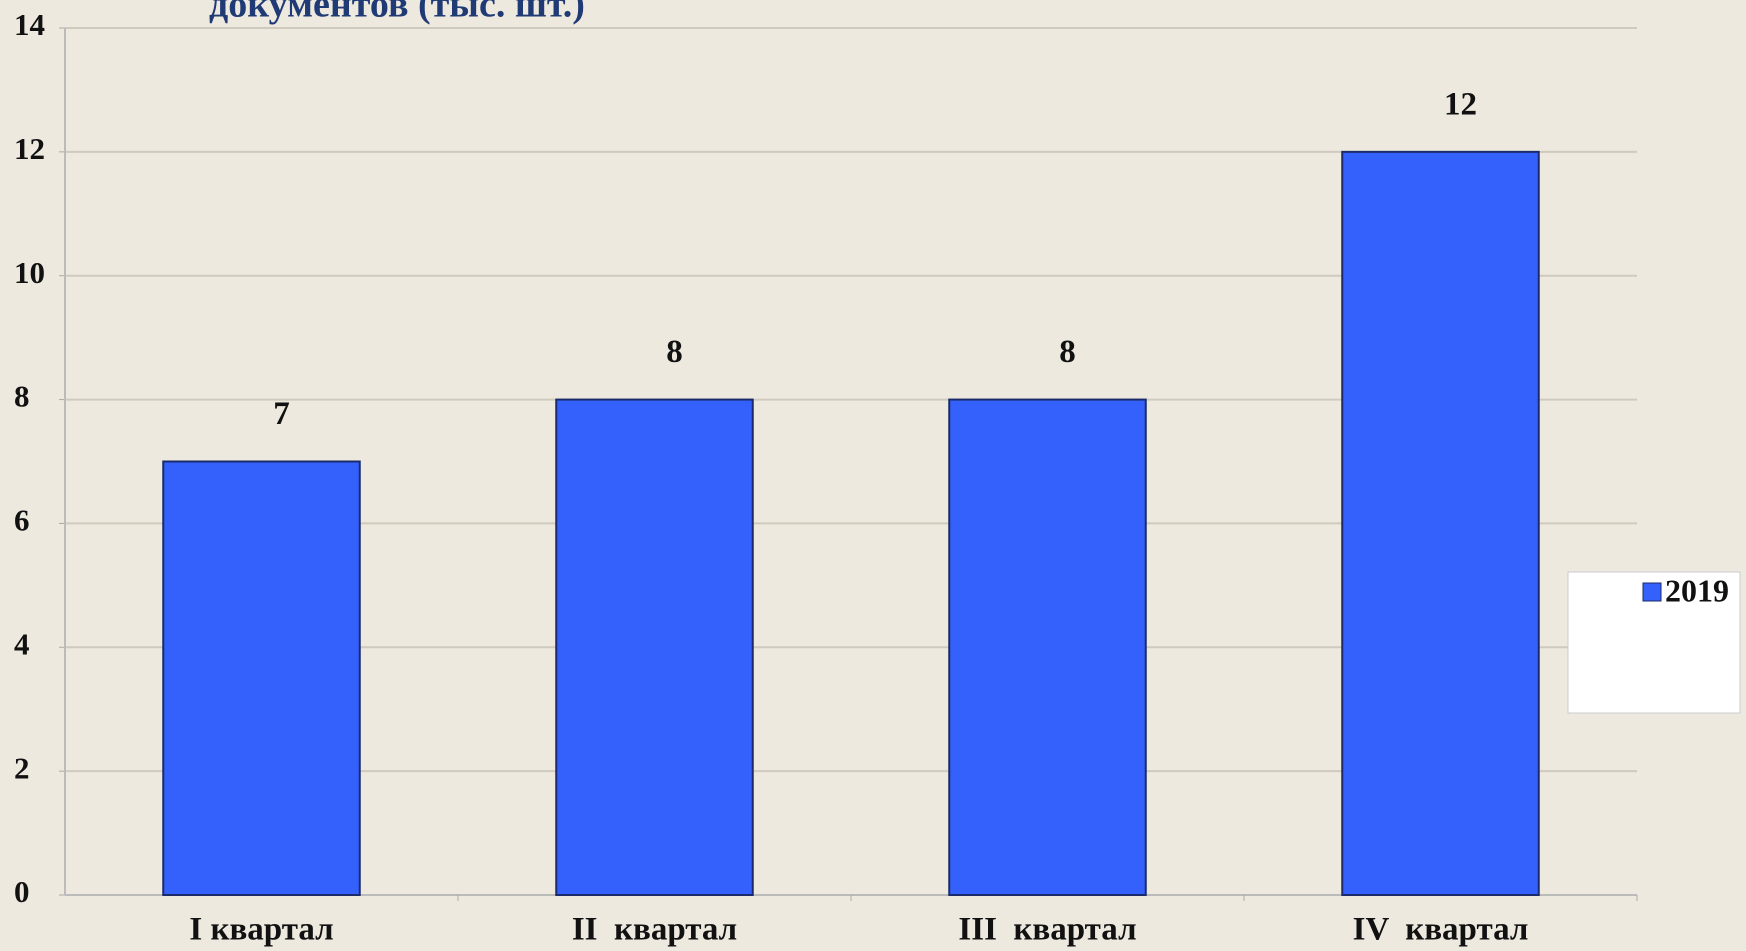 Image resolution: width=1746 pixels, height=951 pixels. I want to click on y-tick-label: 2, so click(22, 767).